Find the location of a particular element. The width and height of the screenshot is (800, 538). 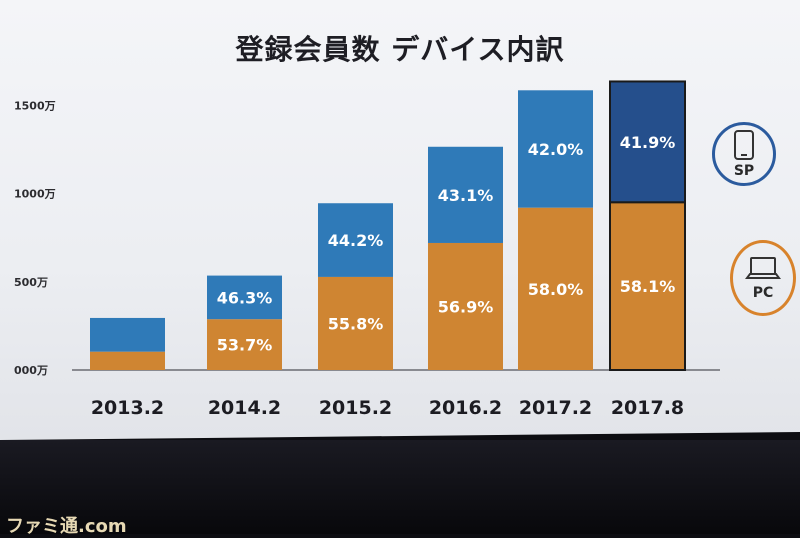

pc-share-label: 55.8% is located at coordinates (356, 323).